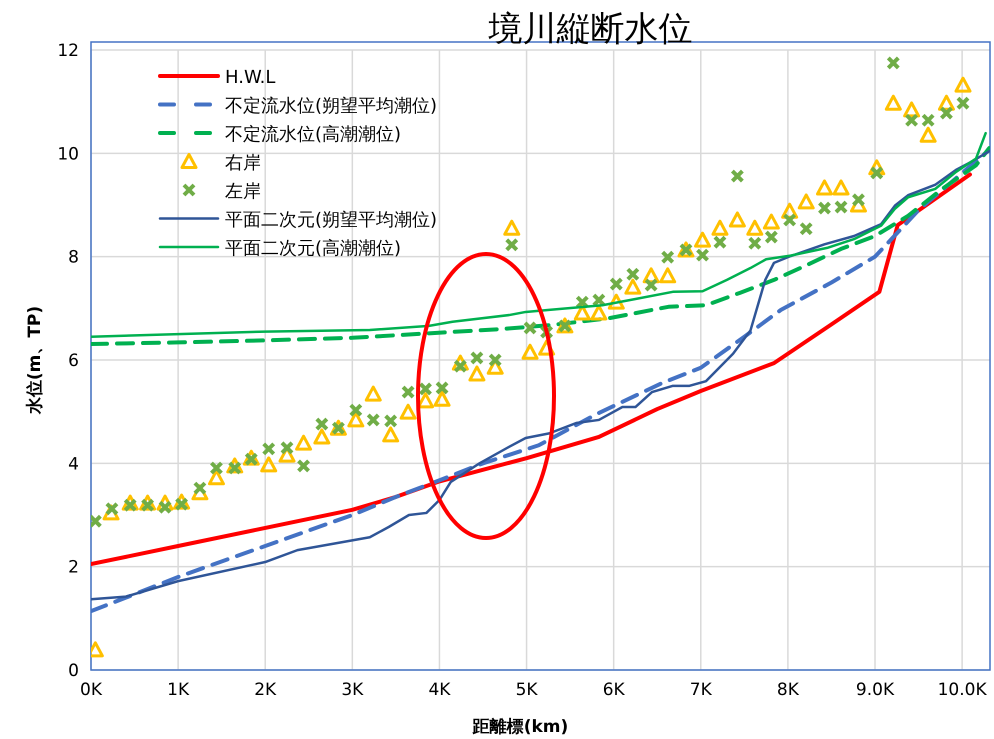  Describe the element at coordinates (440, 690) in the screenshot. I see `x-tick-label: 4K` at that location.